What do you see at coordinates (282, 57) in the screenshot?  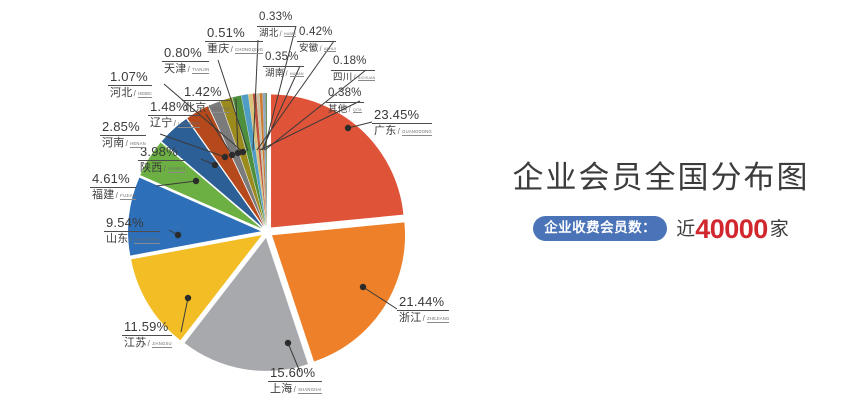 I see `callout-hunan-pct: 0.35%` at bounding box center [282, 57].